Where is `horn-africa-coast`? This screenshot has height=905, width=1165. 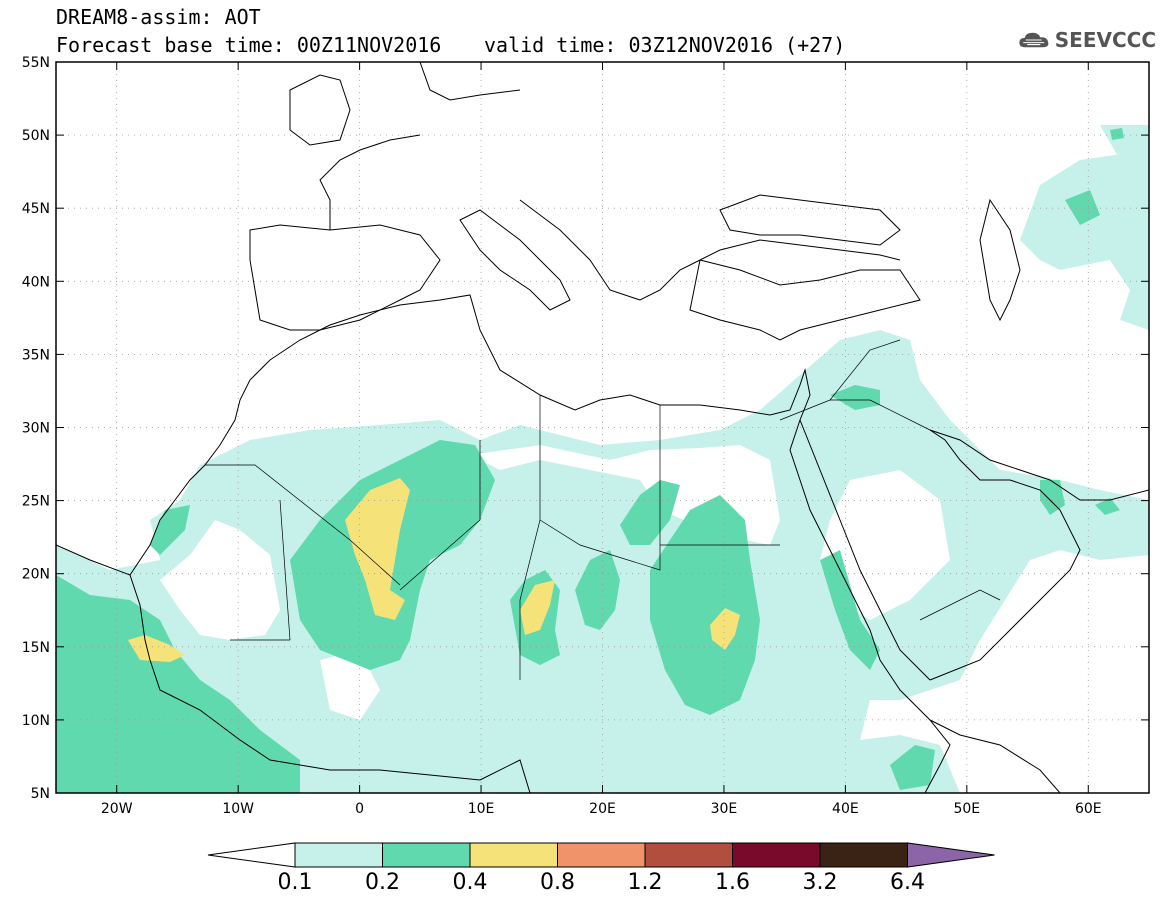
horn-africa-coast is located at coordinates (995, 756).